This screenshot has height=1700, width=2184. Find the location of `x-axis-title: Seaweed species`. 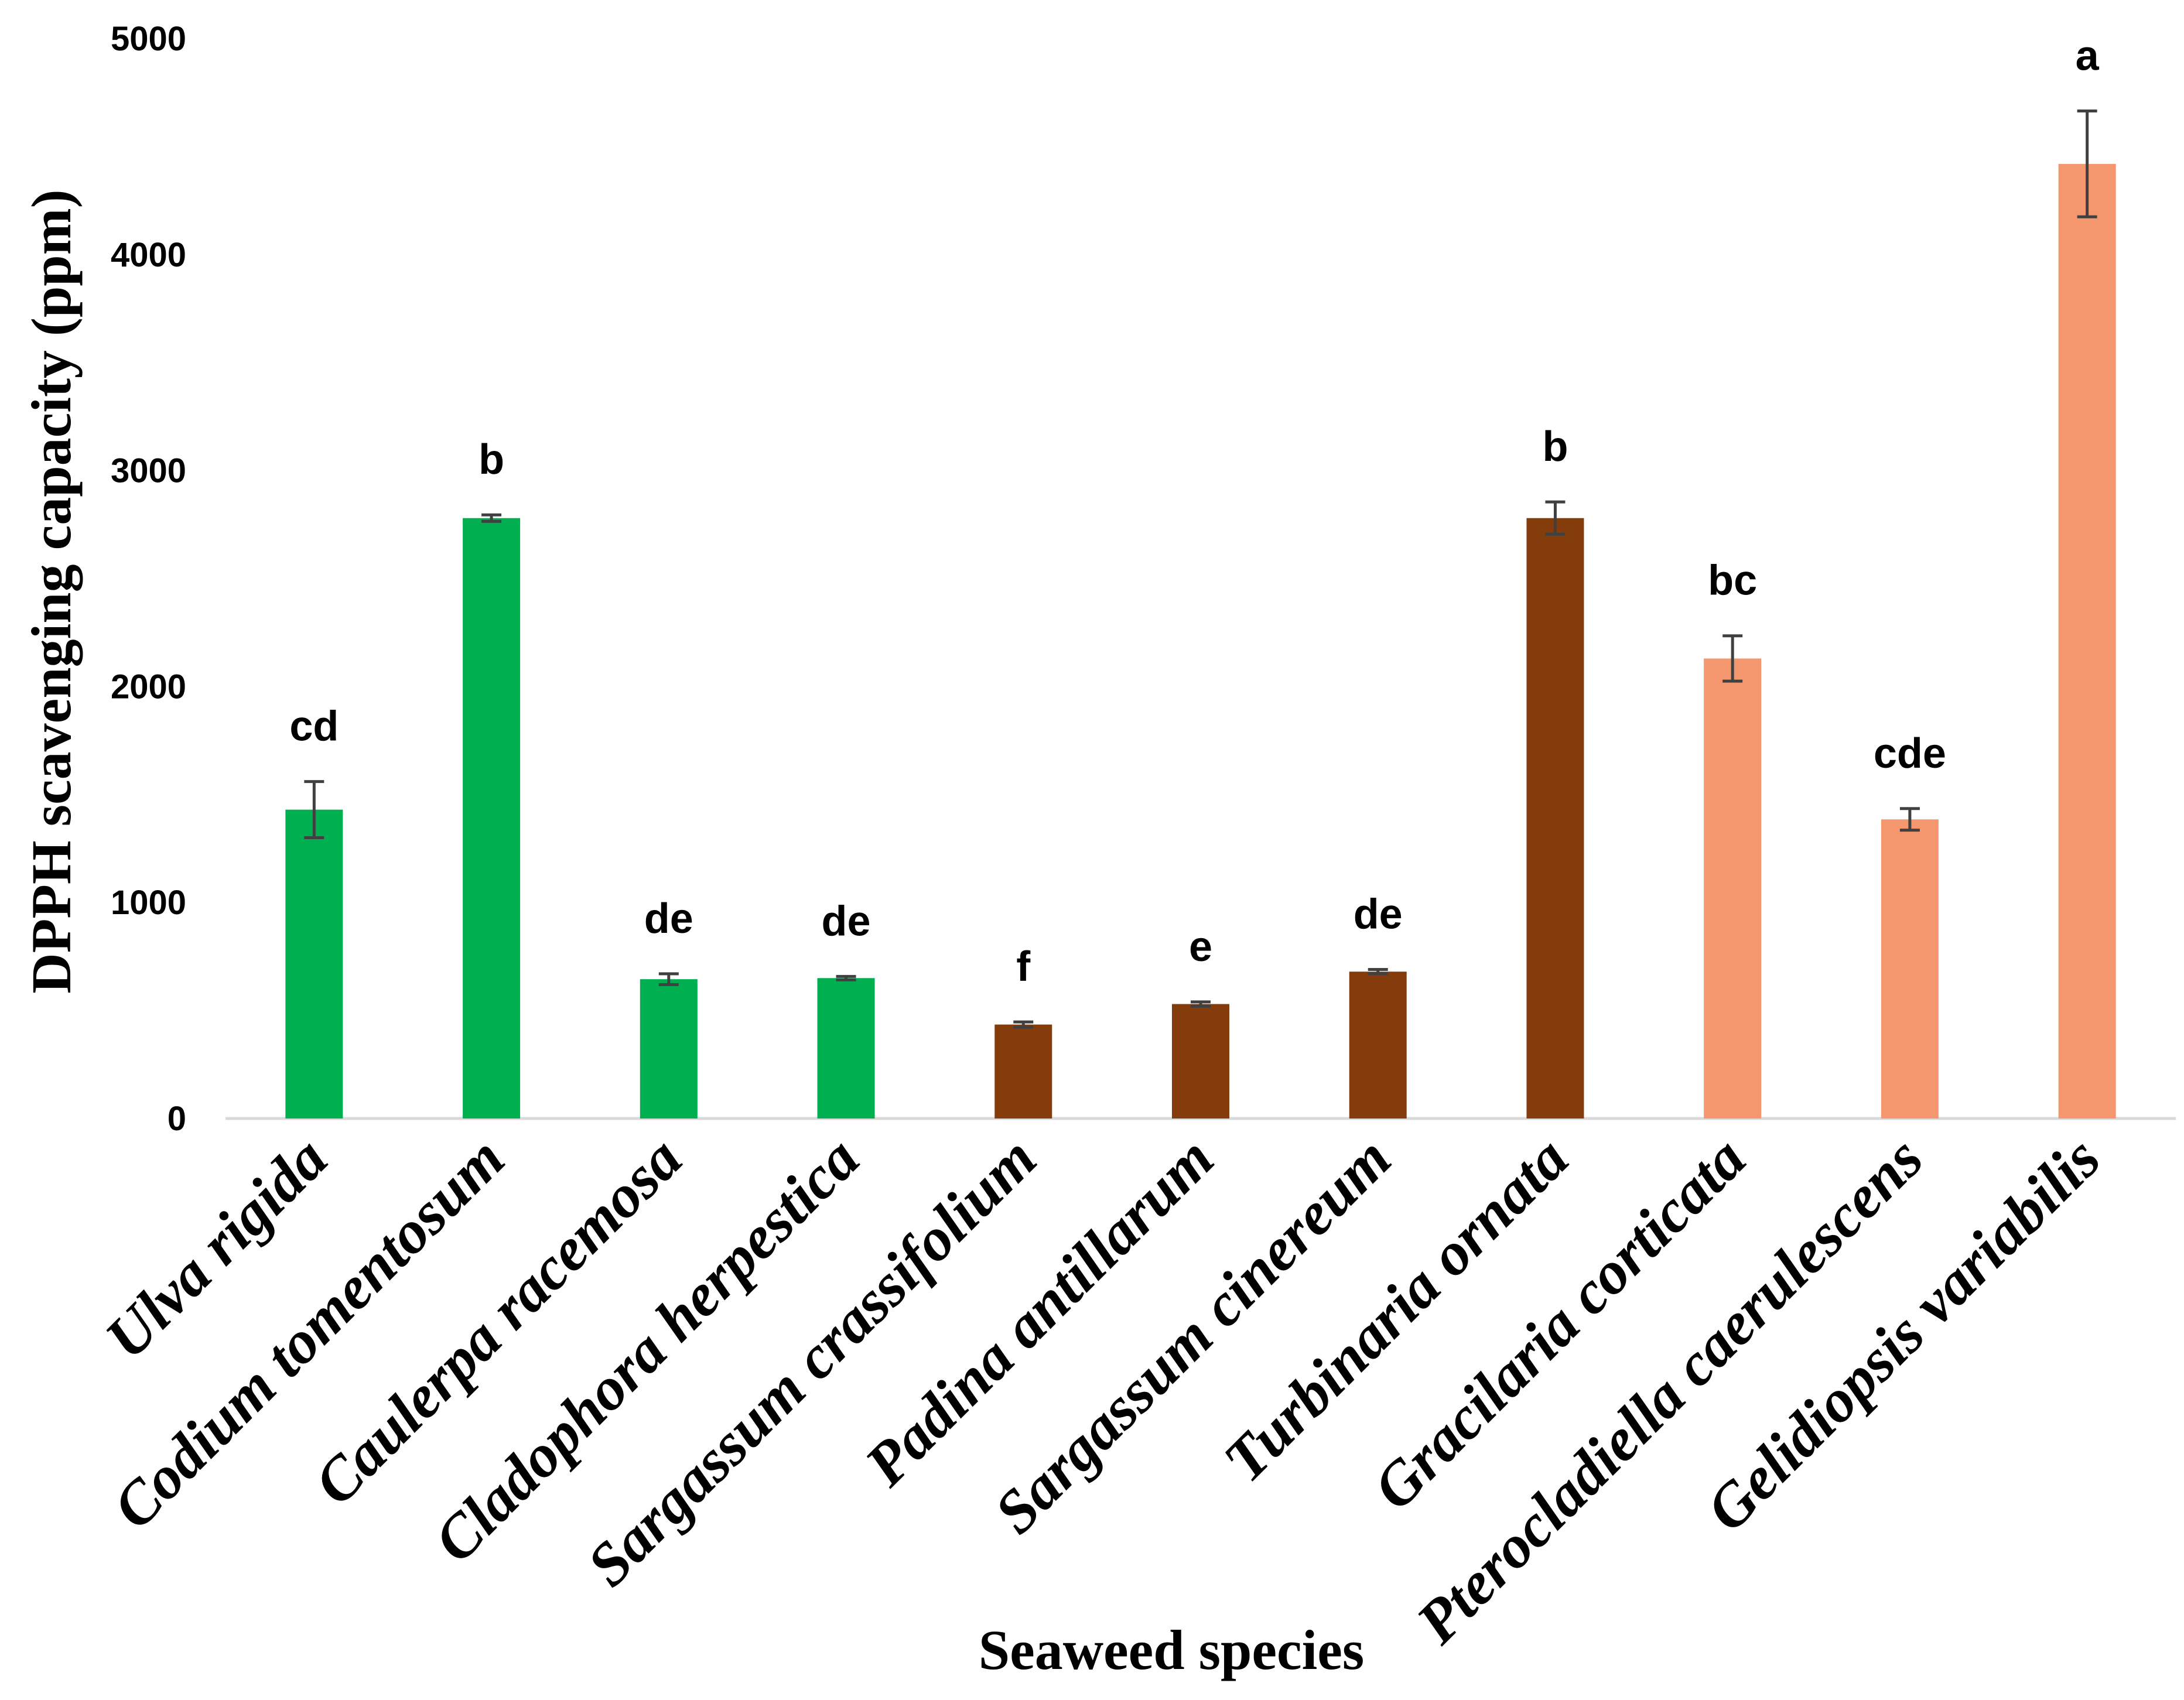

x-axis-title: Seaweed species is located at coordinates (1172, 1650).